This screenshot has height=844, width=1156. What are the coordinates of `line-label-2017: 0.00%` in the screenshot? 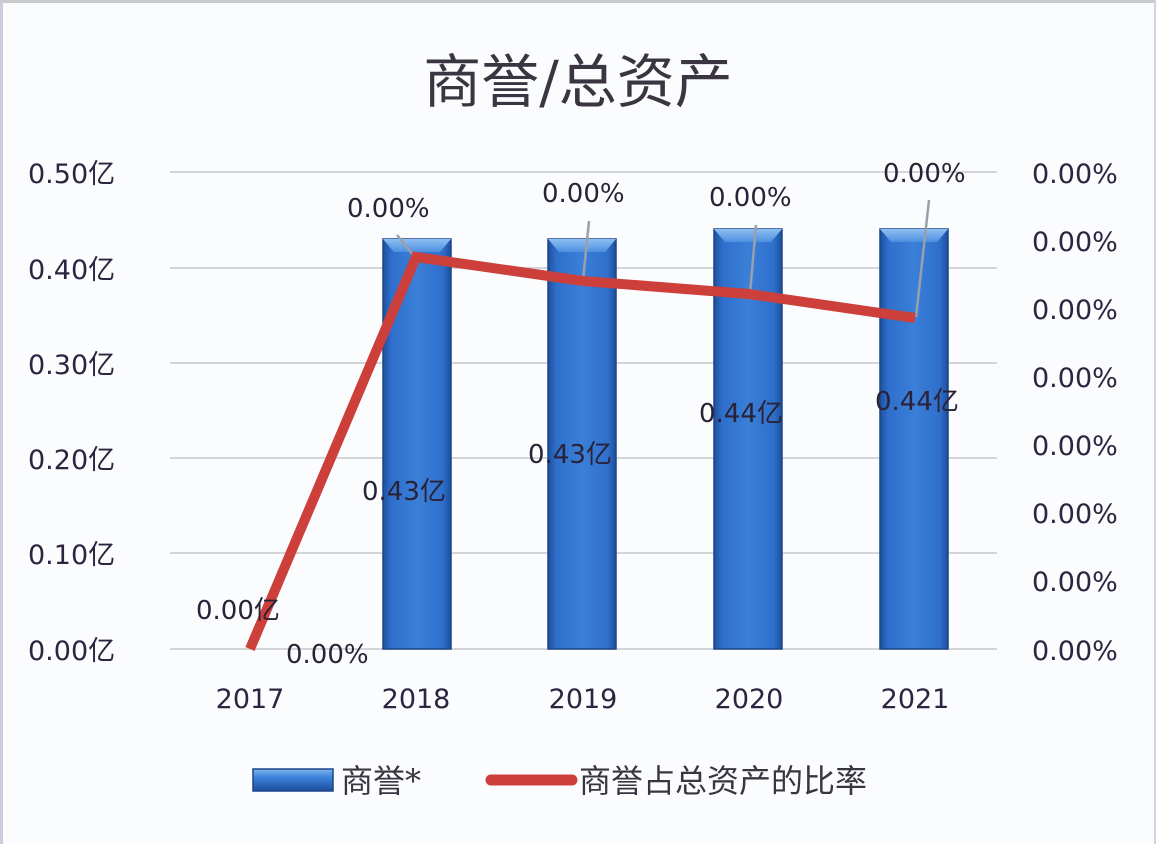 It's located at (327, 655).